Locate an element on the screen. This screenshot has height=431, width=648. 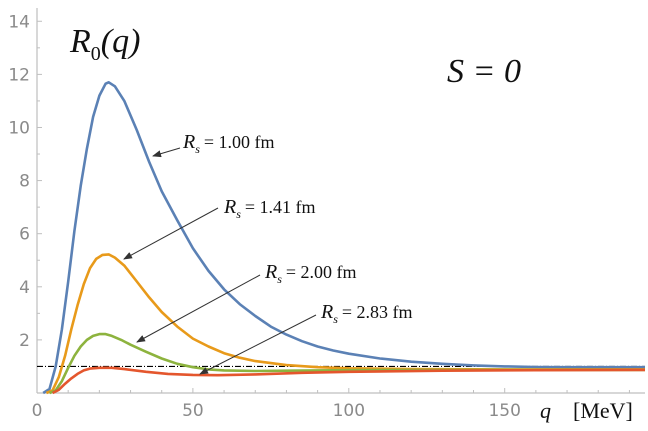
y-tick-label: 14 is located at coordinates (19, 22).